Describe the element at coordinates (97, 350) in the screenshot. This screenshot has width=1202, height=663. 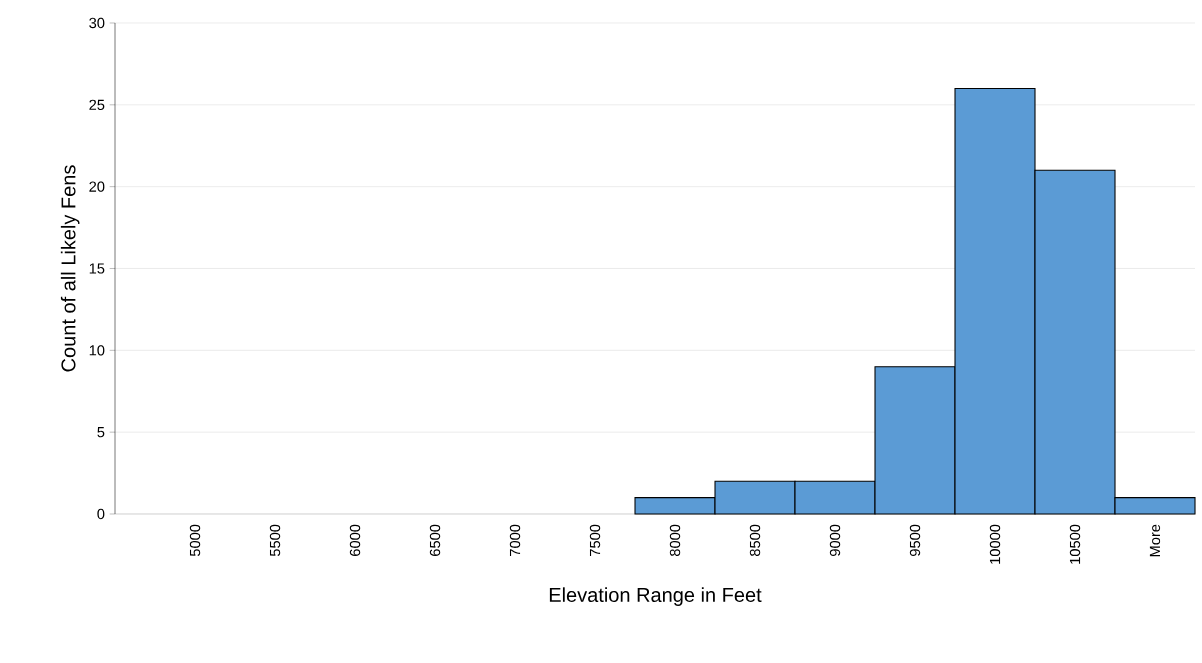
I see `y-tick-label: 10` at that location.